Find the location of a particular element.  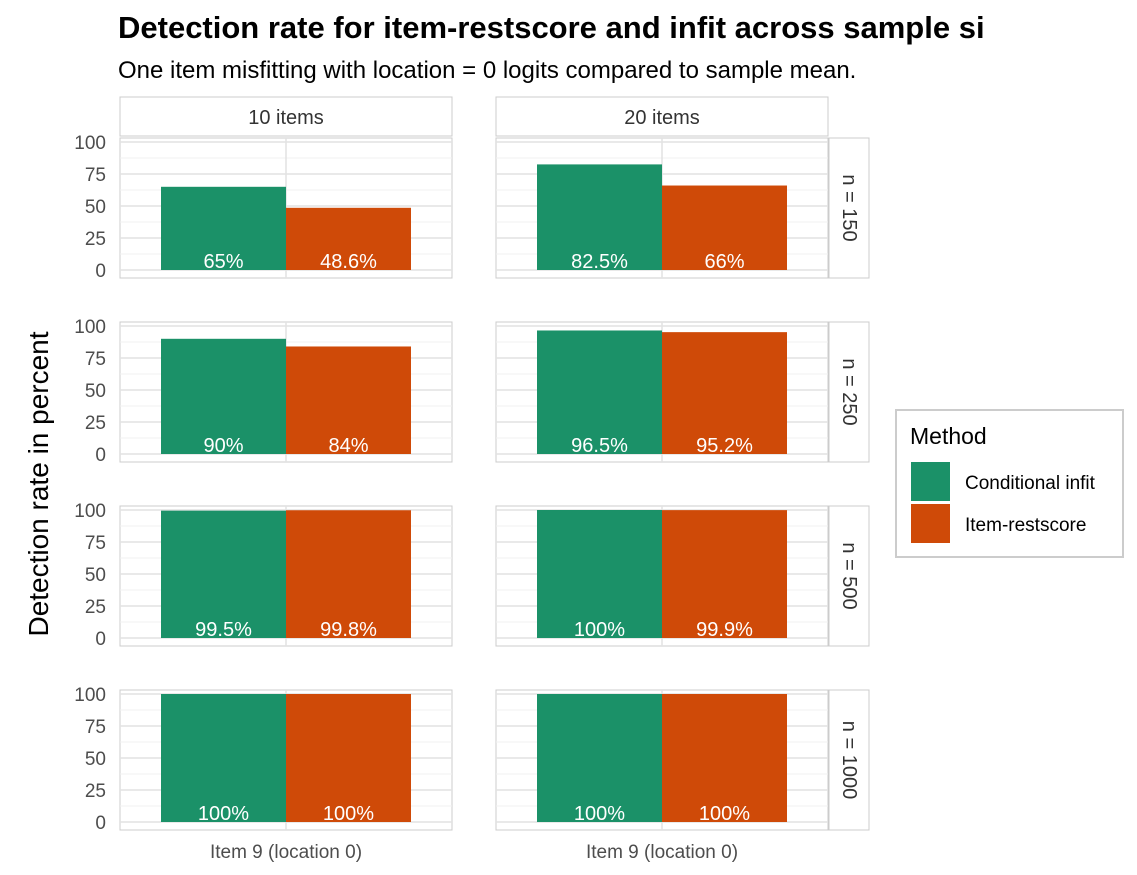

row-strip-label: n = 150 is located at coordinates (849, 207).